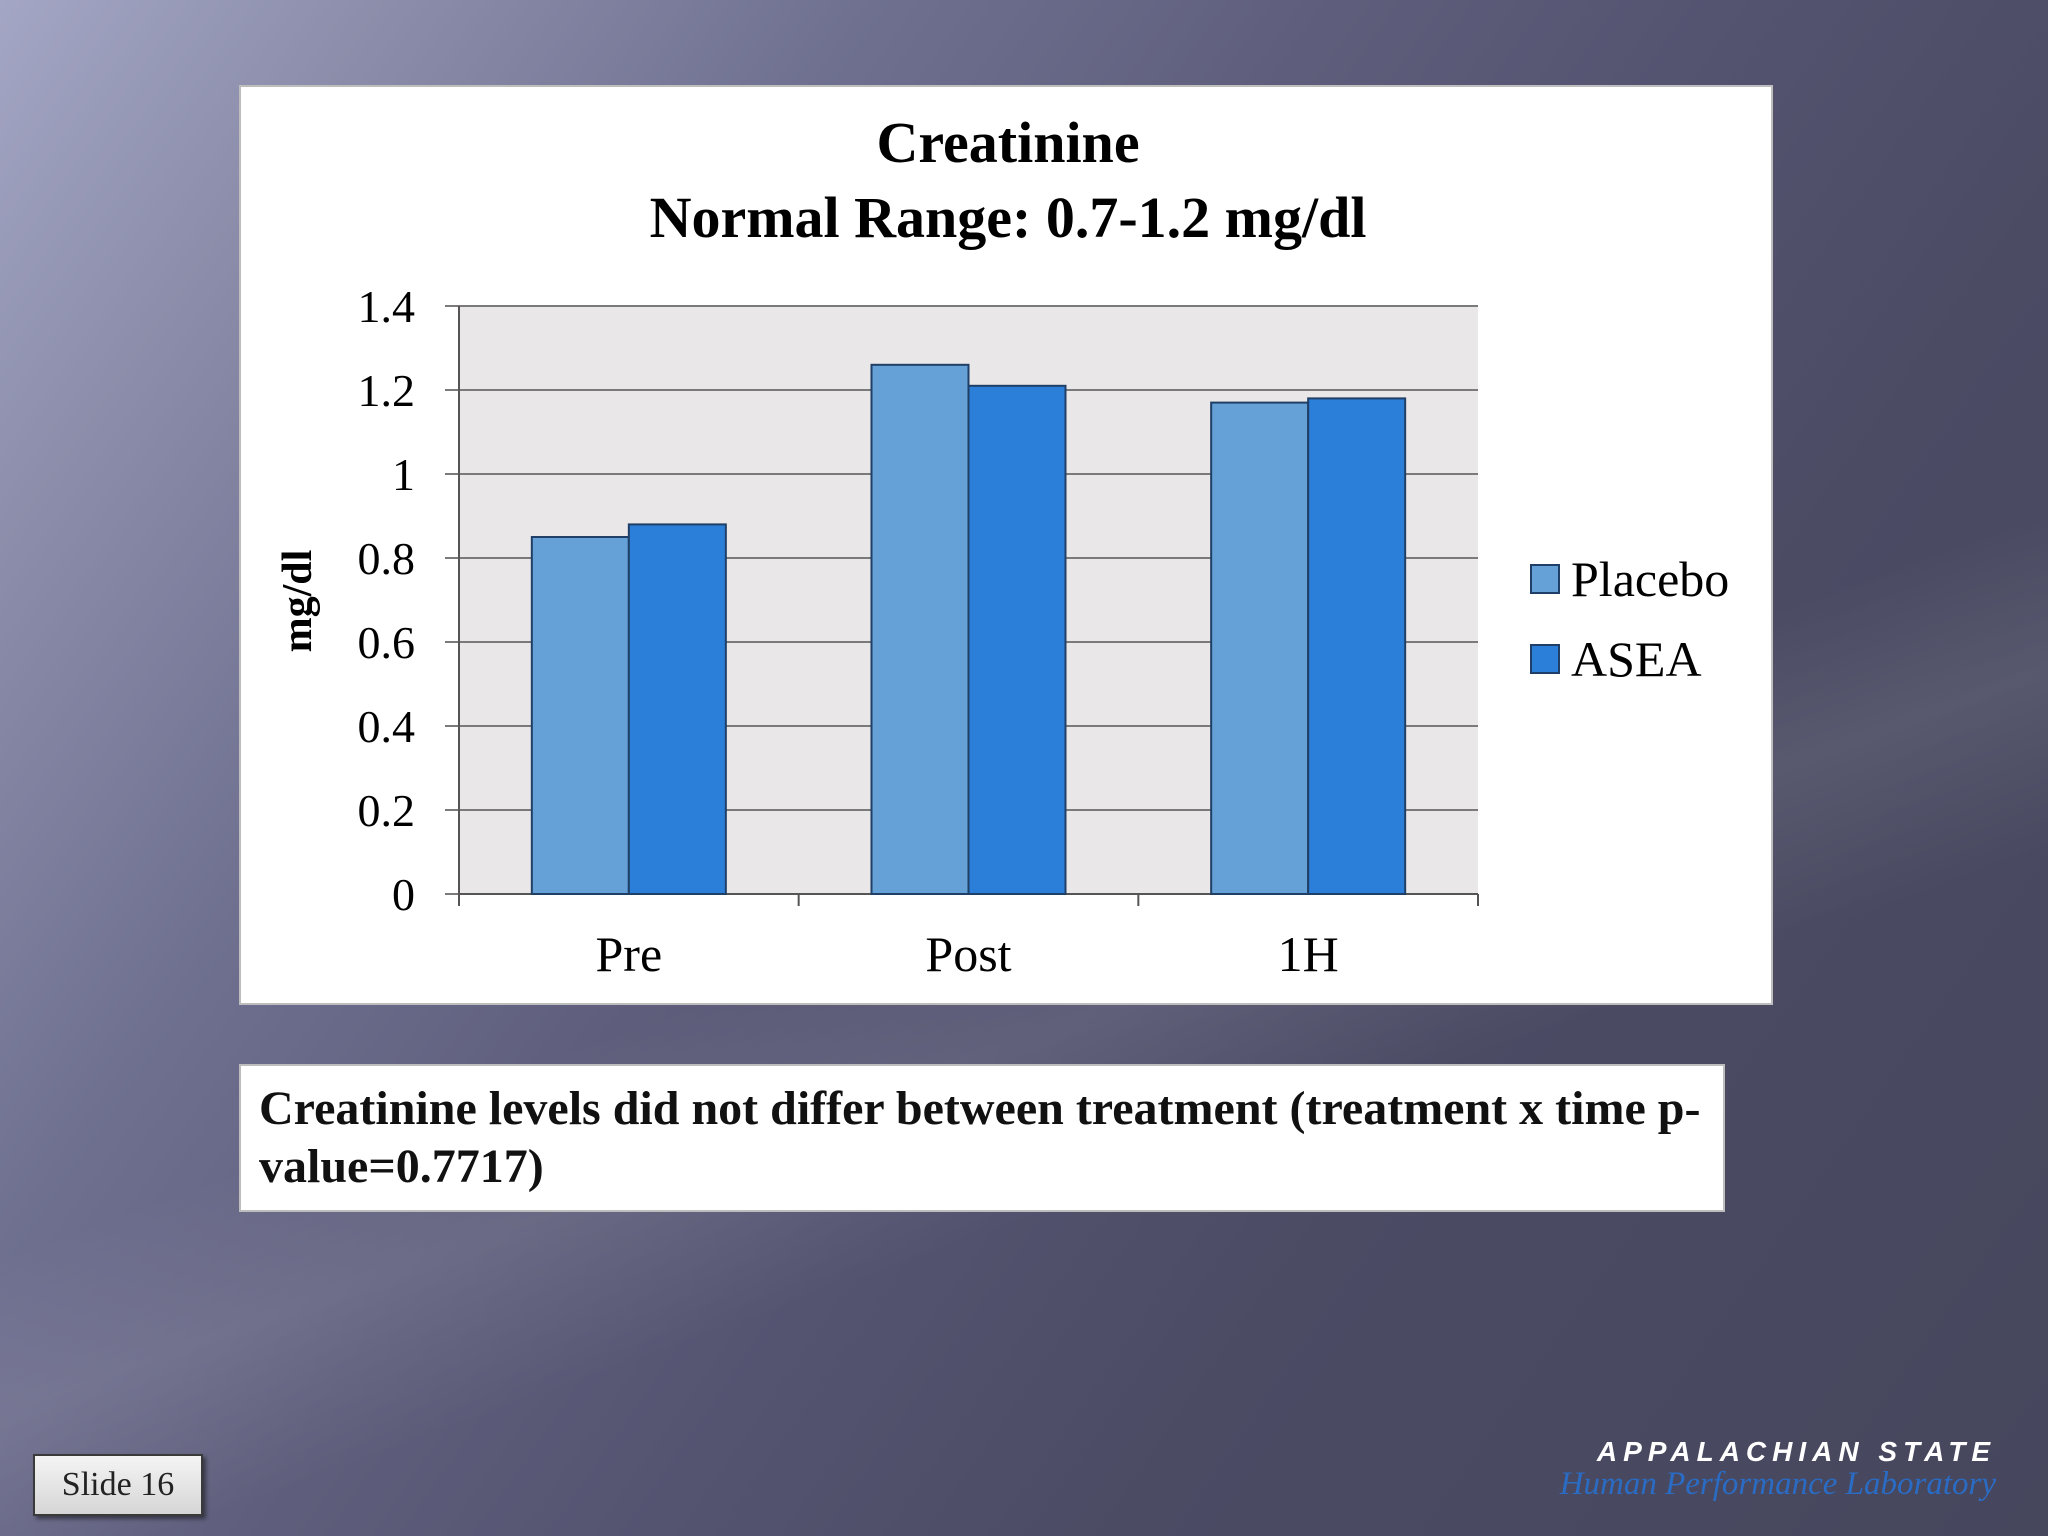 The image size is (2048, 1536). What do you see at coordinates (1260, 648) in the screenshot?
I see `bar-placebo-1h` at bounding box center [1260, 648].